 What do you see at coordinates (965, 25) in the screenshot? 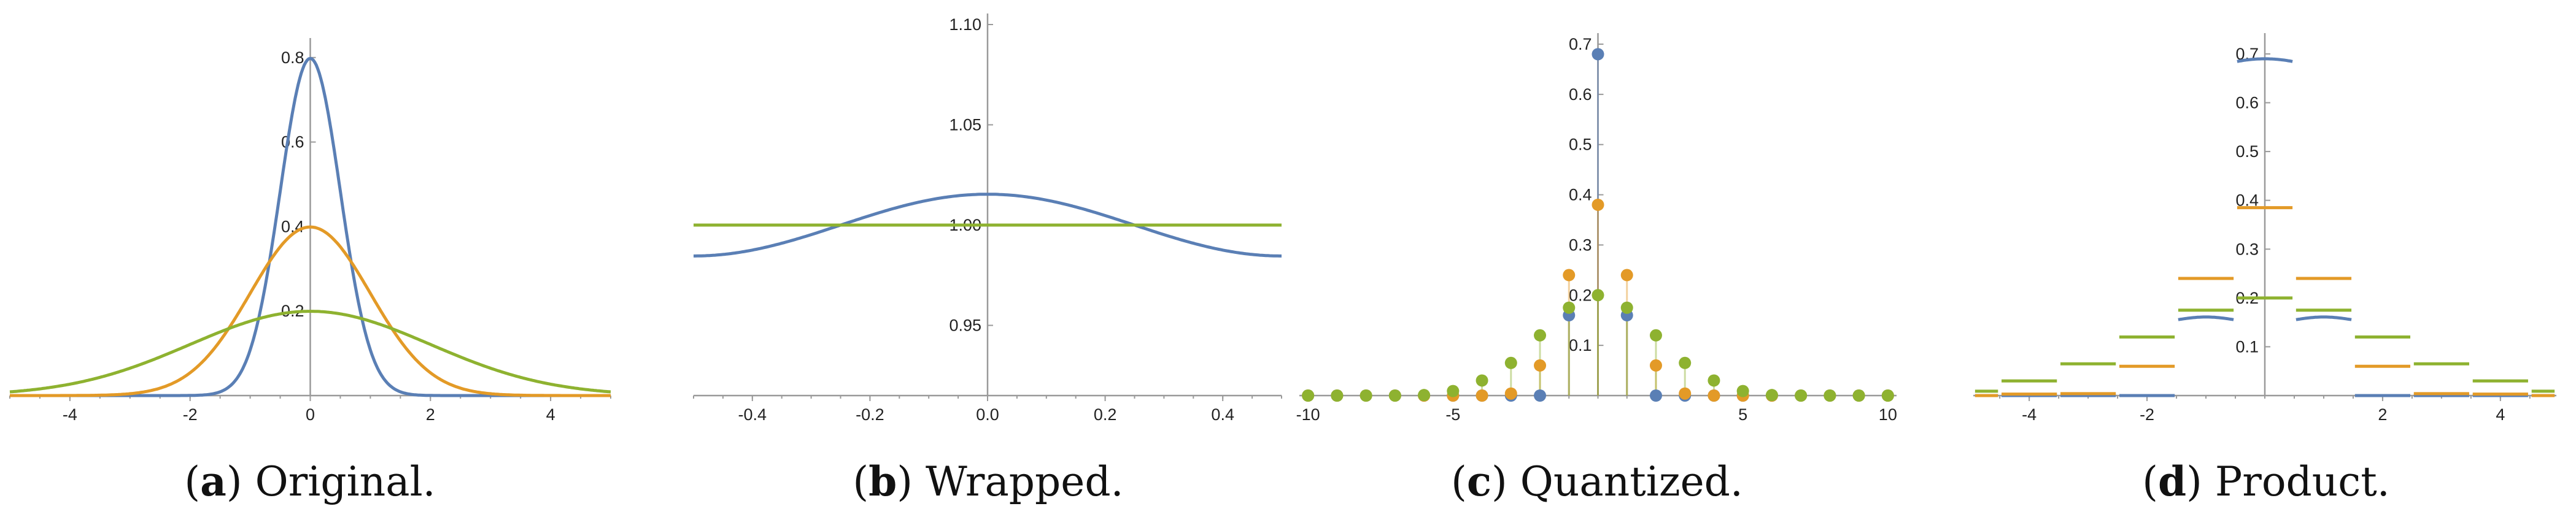
I see `y-tick-label: 1.10` at bounding box center [965, 25].